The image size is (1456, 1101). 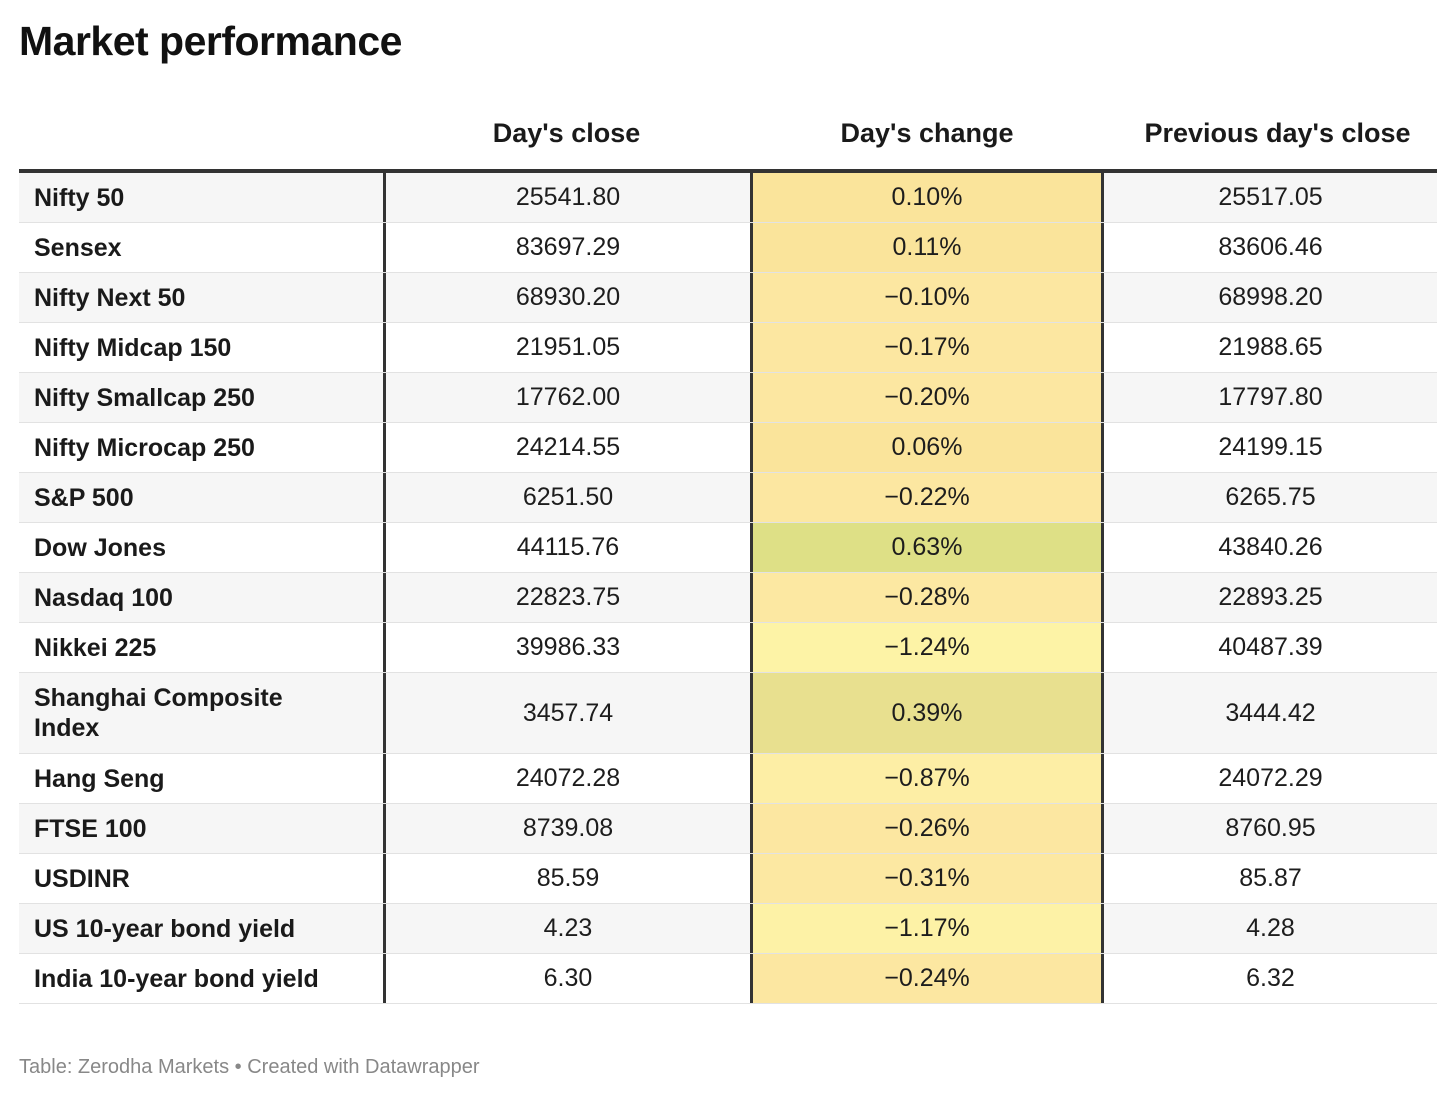 I want to click on row-days-change: −0.10%, so click(x=927, y=297).